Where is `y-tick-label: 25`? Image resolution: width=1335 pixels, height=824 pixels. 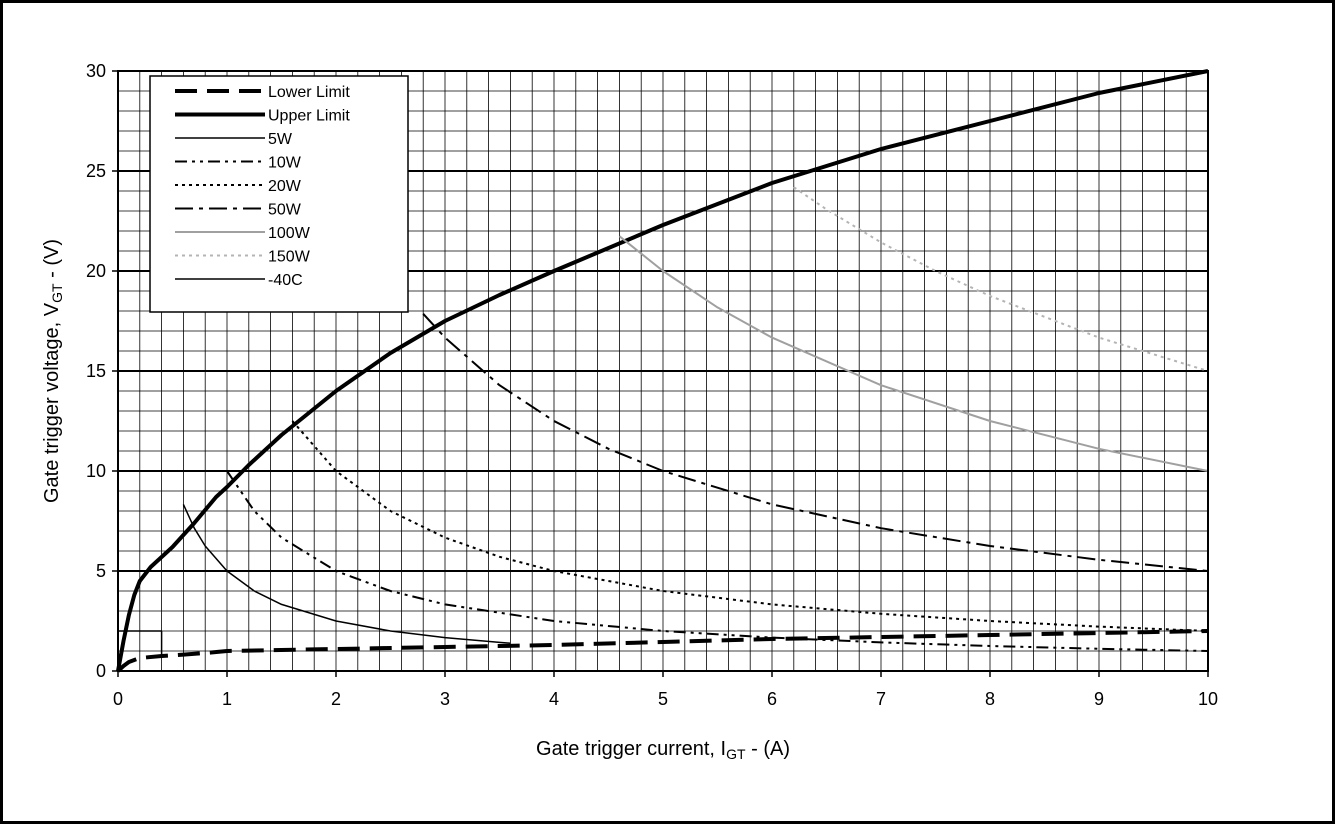
y-tick-label: 25 is located at coordinates (96, 171).